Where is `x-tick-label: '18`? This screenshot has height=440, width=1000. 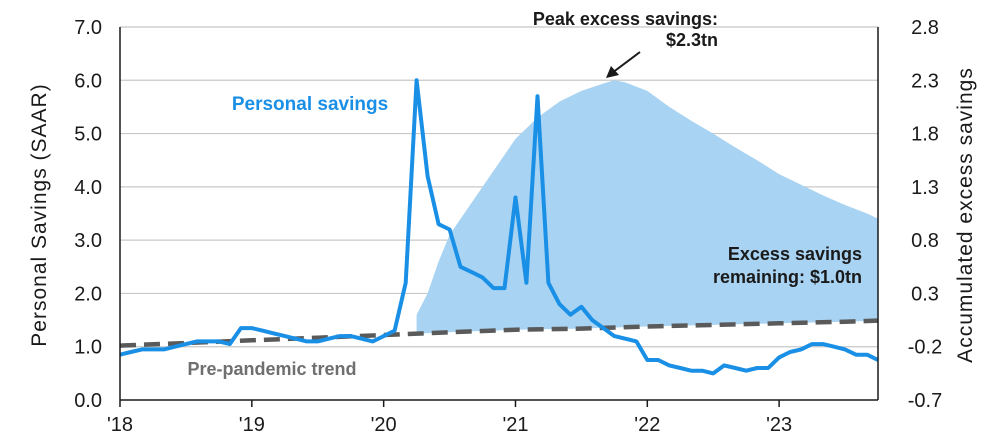 x-tick-label: '18 is located at coordinates (120, 425).